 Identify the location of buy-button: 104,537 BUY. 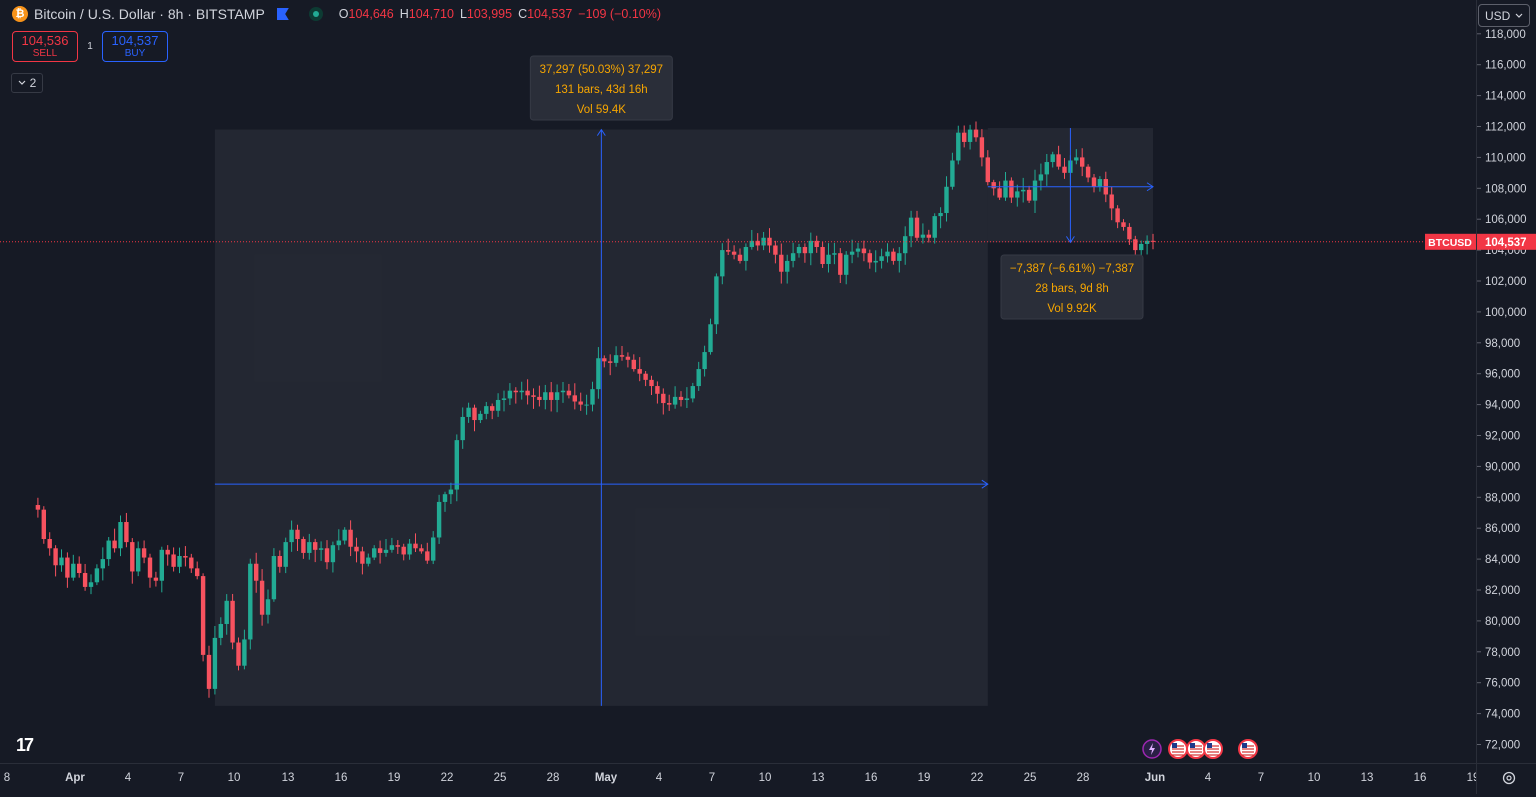
(135, 46).